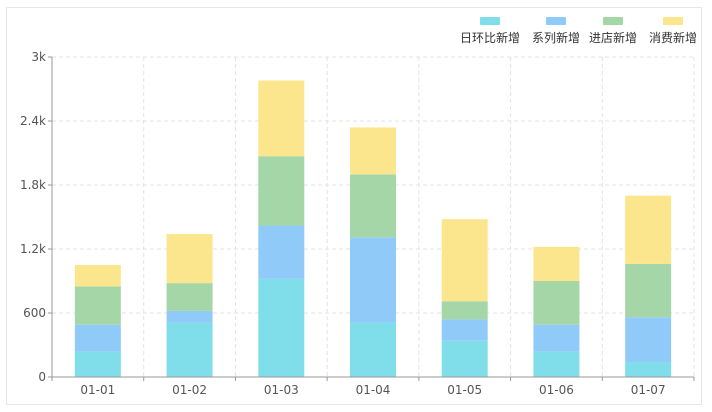  Describe the element at coordinates (490, 37) in the screenshot. I see `legend-label: 日环比新增` at that location.